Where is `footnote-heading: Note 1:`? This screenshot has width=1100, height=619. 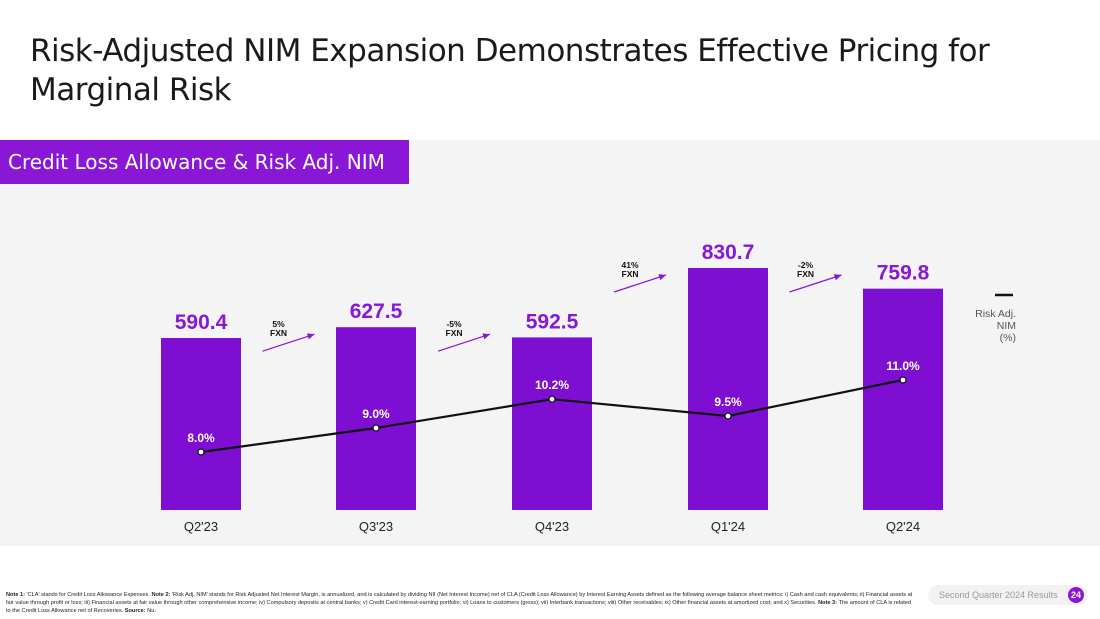 footnote-heading: Note 1: is located at coordinates (16, 595).